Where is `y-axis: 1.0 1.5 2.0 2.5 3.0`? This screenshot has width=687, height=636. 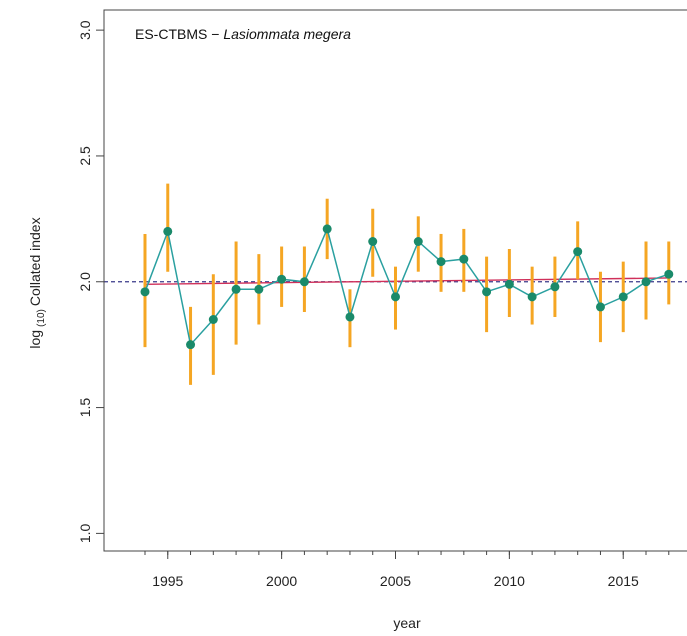
y-axis: 1.0 1.5 2.0 2.5 3.0 is located at coordinates (91, 281).